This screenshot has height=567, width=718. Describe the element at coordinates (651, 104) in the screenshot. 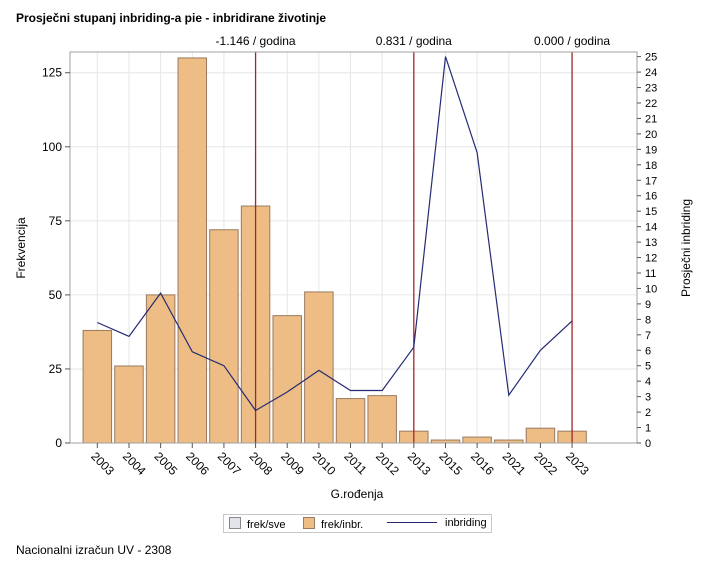

I see `right-tick-label-22: 22` at that location.